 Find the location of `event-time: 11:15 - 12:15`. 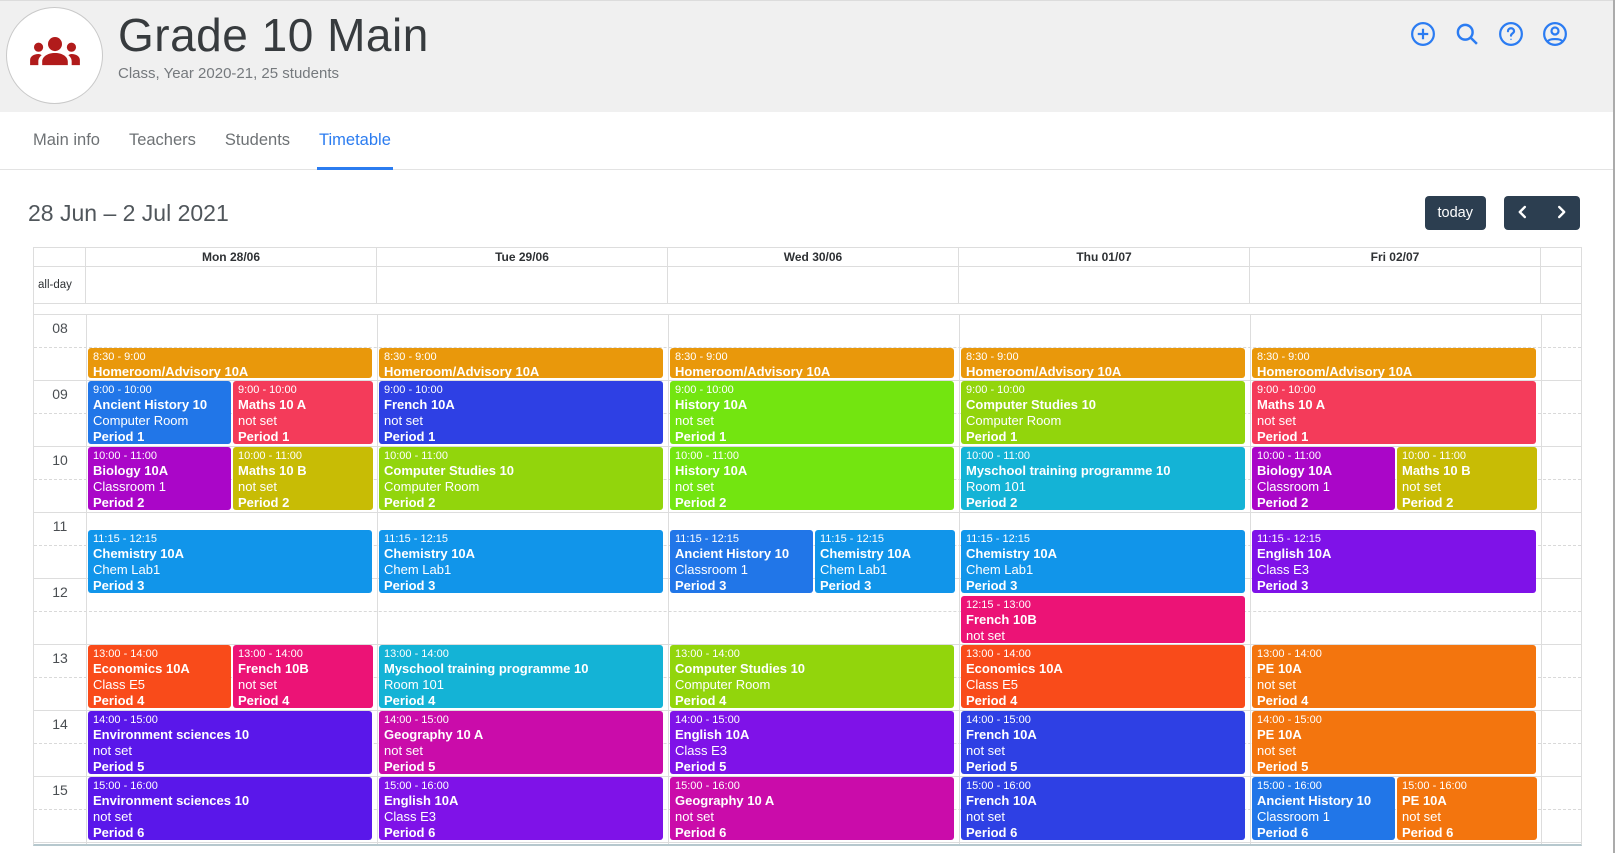

event-time: 11:15 - 12:15 is located at coordinates (707, 539).